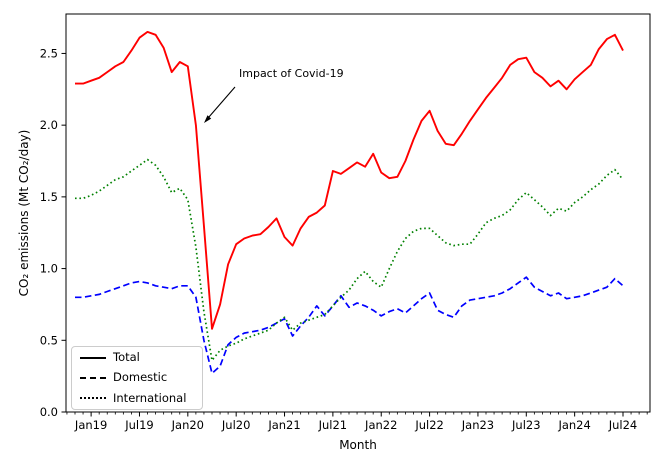 Image resolution: width=664 pixels, height=463 pixels. What do you see at coordinates (93, 398) in the screenshot?
I see `international-line-sample` at bounding box center [93, 398].